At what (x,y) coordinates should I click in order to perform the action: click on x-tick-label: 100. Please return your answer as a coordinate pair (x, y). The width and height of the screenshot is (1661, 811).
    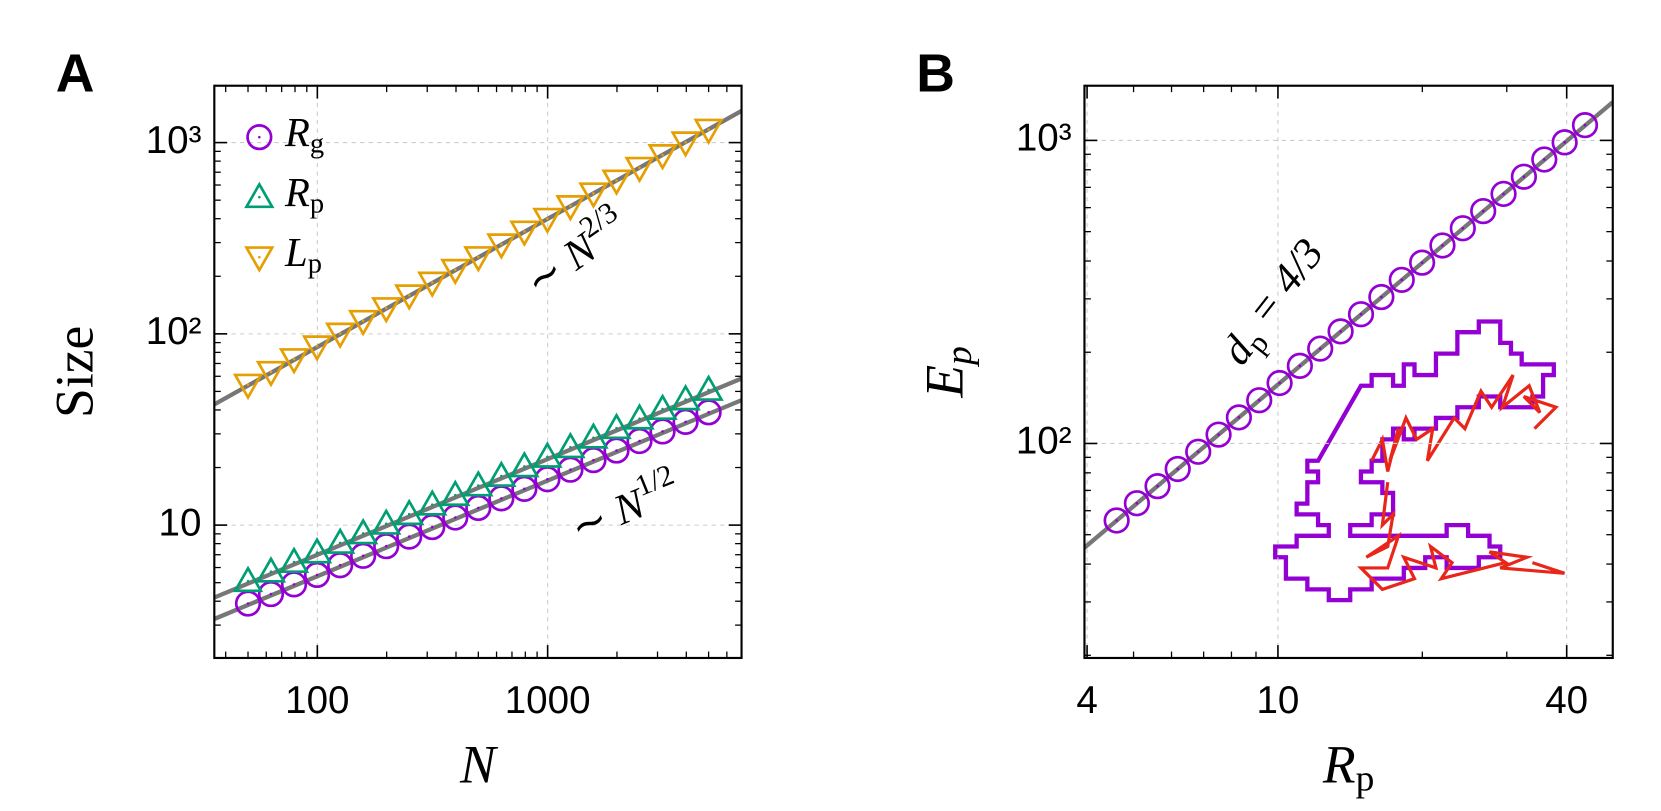
    Looking at the image, I should click on (317, 700).